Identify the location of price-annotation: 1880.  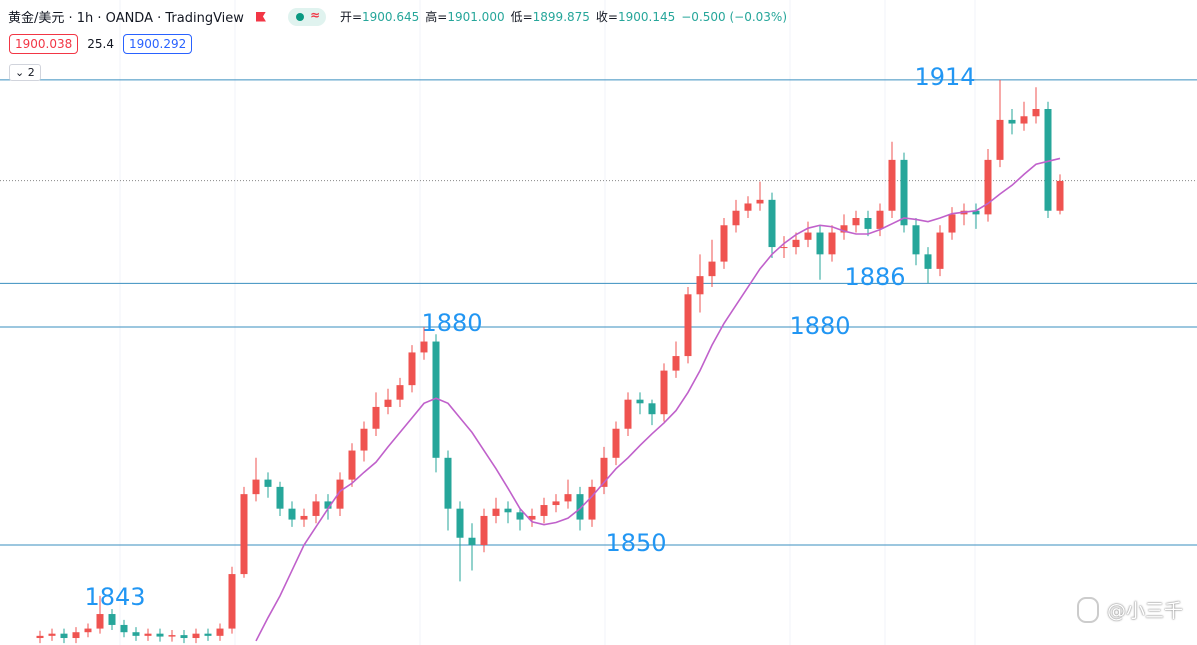
(819, 326).